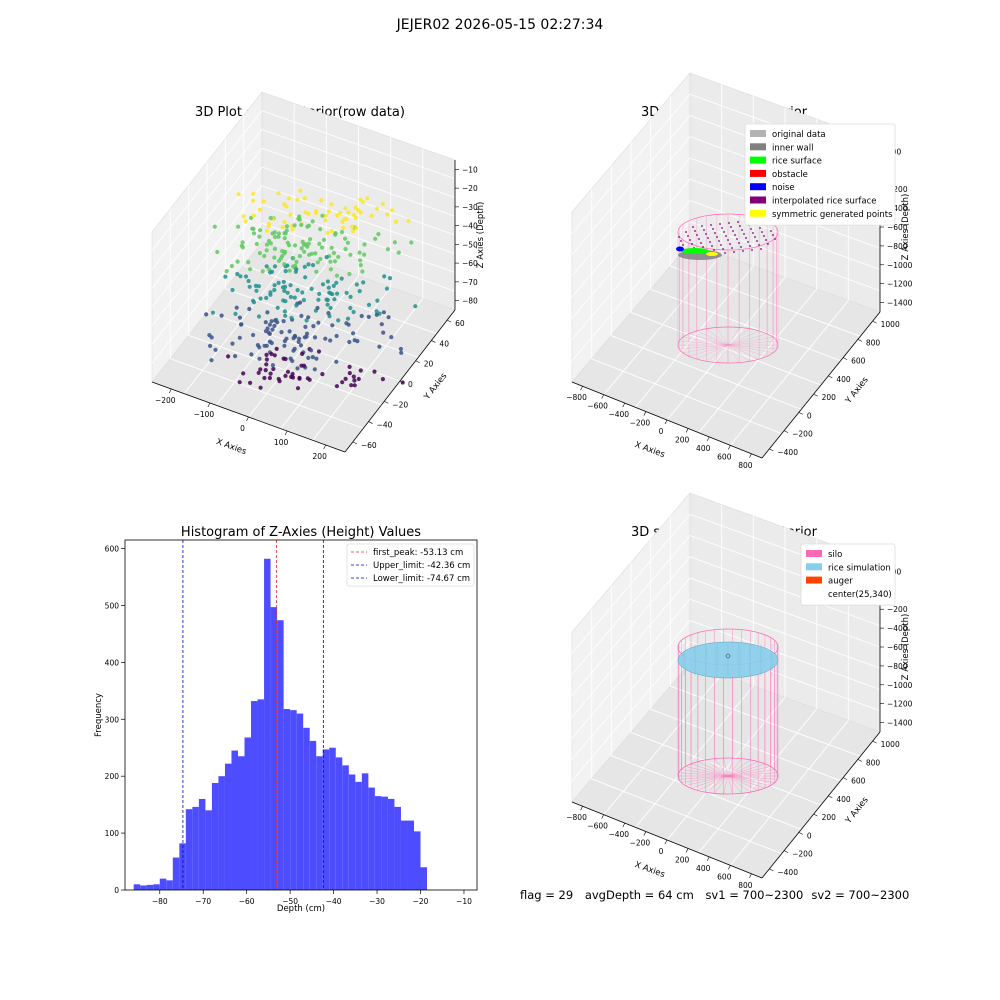 The image size is (1000, 1000). What do you see at coordinates (661, 431) in the screenshot?
I see `p1-x-tick-label: 0` at bounding box center [661, 431].